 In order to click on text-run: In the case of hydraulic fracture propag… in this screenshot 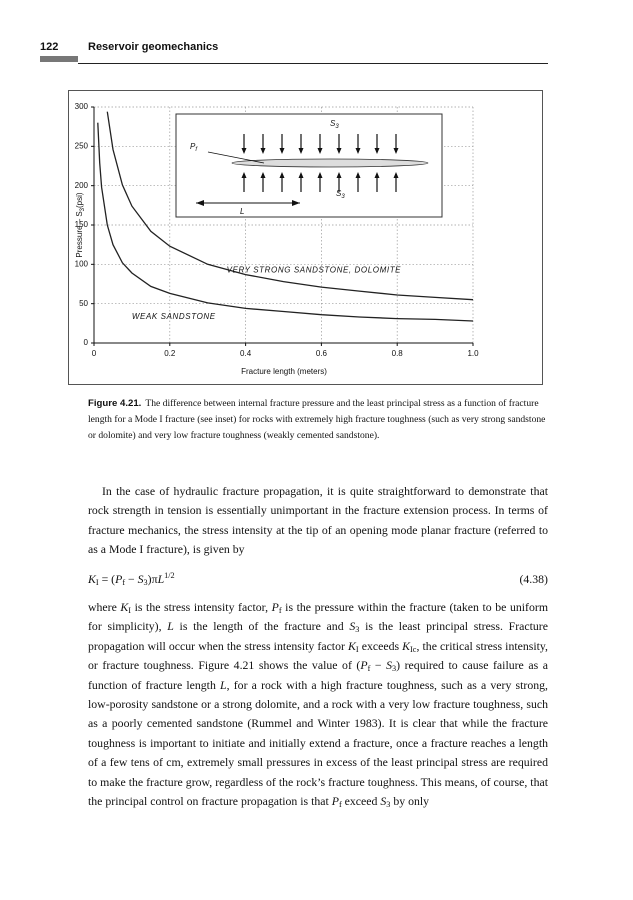, I will do `click(318, 520)`.